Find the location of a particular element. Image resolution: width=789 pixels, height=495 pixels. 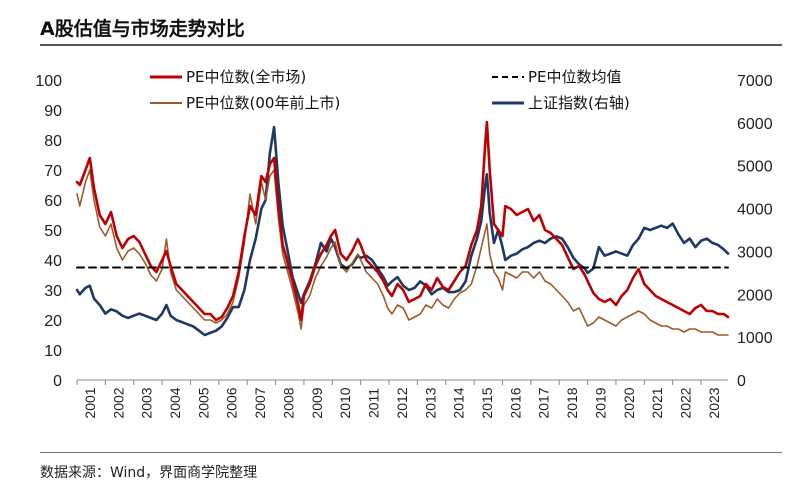

x-tick-label: 2005 is located at coordinates (203, 402).